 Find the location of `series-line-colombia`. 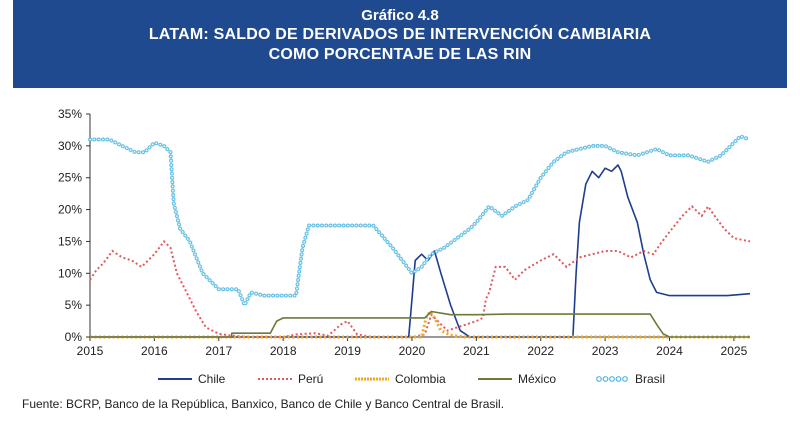

series-line-colombia is located at coordinates (420, 323).